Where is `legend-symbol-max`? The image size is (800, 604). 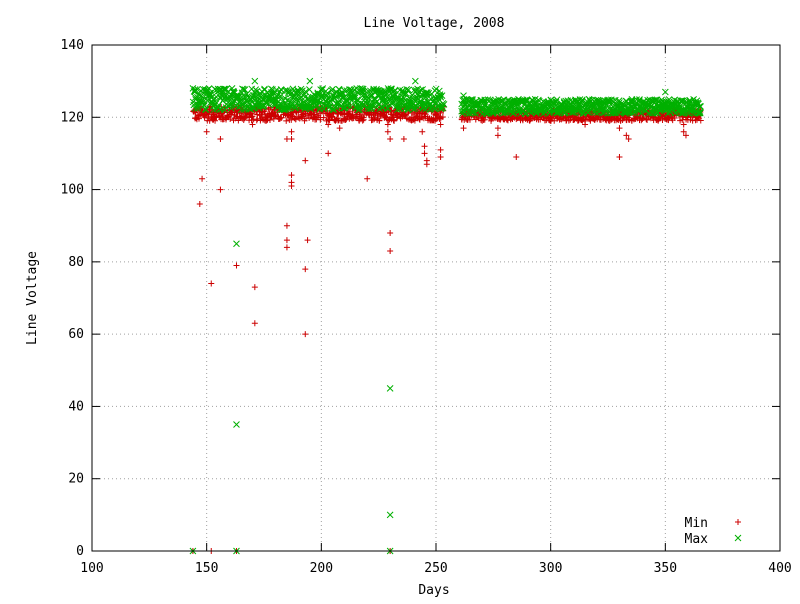 legend-symbol-max is located at coordinates (738, 538).